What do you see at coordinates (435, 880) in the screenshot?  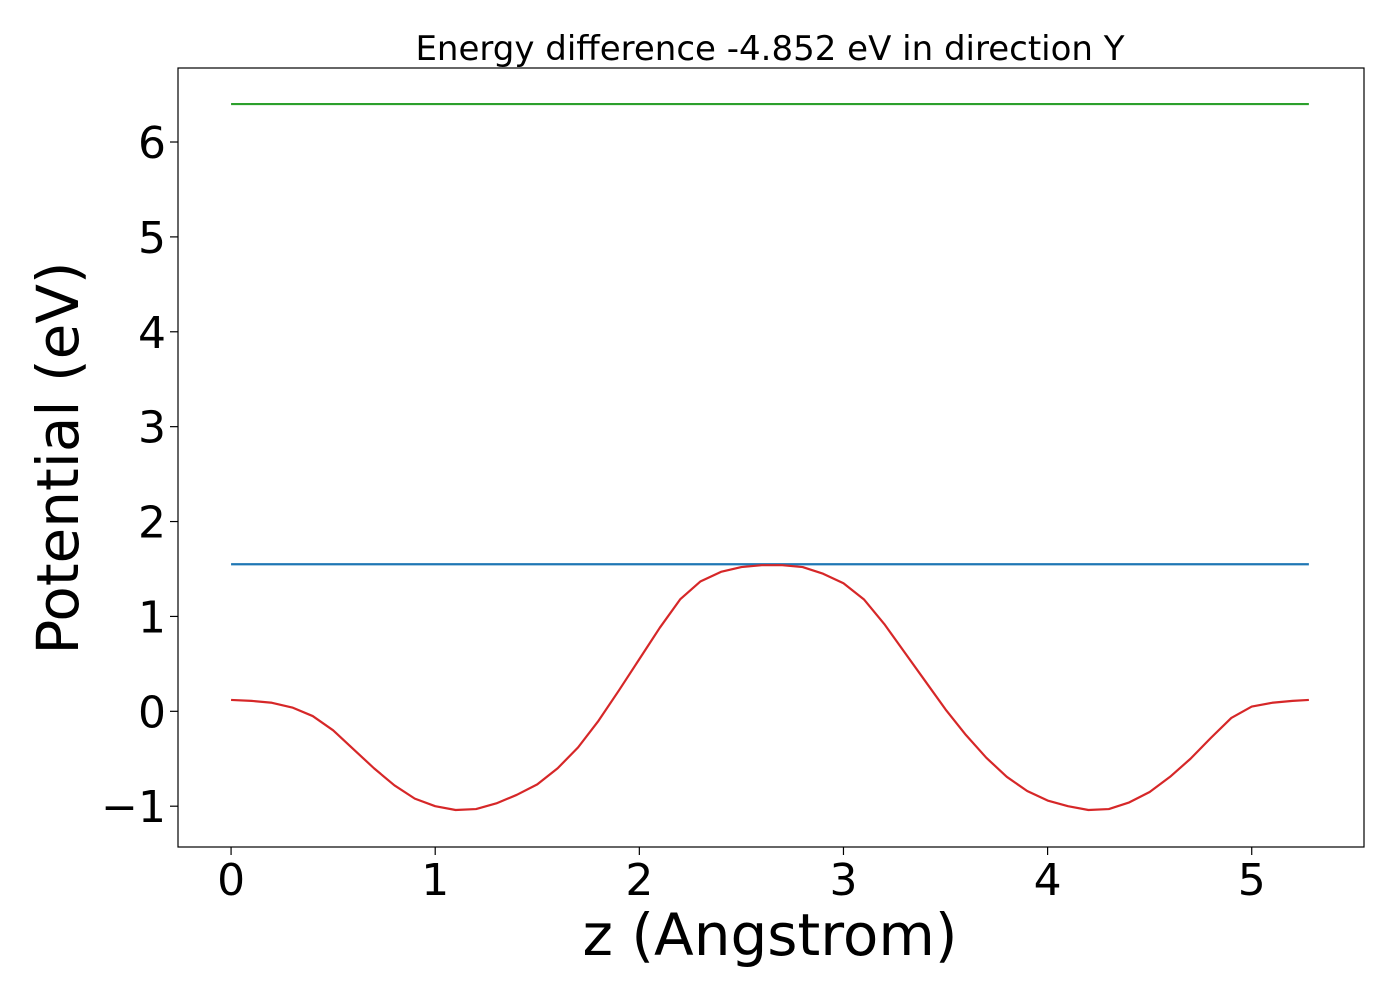 I see `x-tick-label: 1` at bounding box center [435, 880].